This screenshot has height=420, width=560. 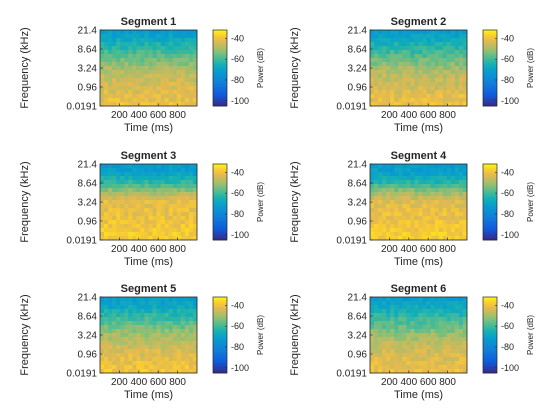 I want to click on y-tick-label: 21.4, so click(x=358, y=298).